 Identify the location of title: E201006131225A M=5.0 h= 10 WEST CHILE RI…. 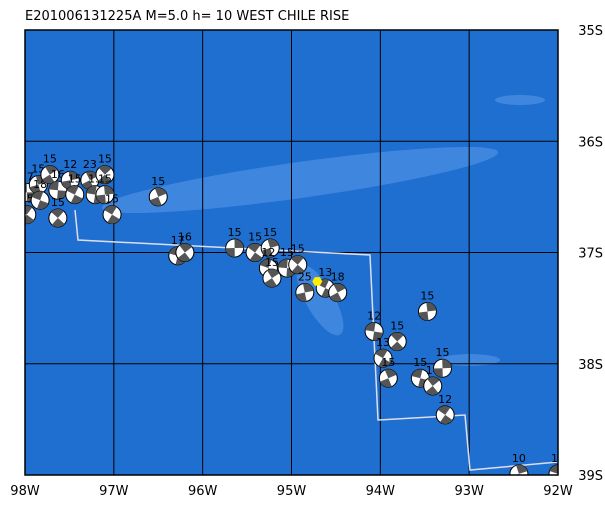
(187, 16).